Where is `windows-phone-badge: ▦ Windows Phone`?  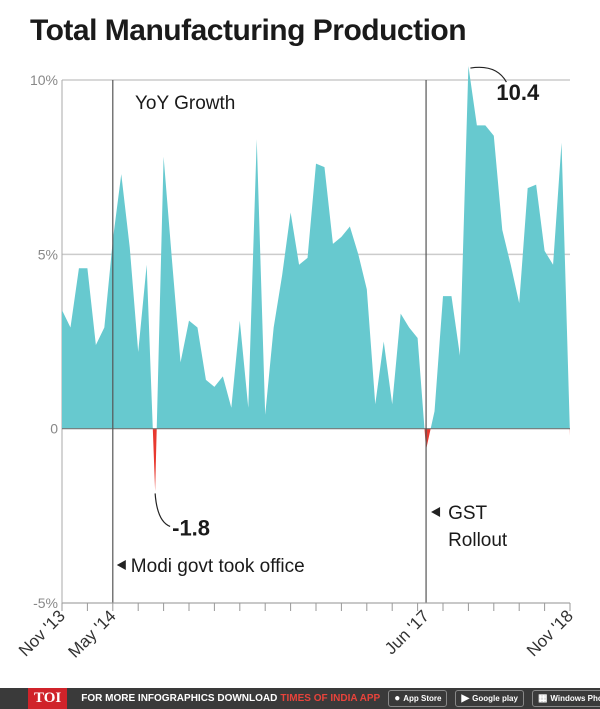 windows-phone-badge: ▦ Windows Phone is located at coordinates (565, 698).